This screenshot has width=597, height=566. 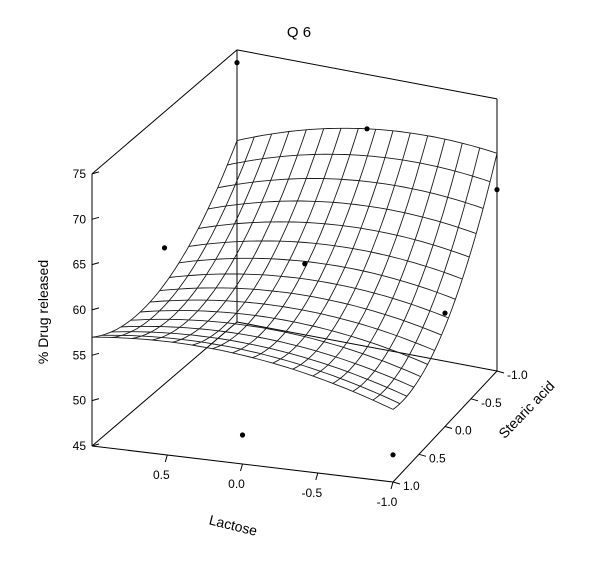 What do you see at coordinates (491, 403) in the screenshot?
I see `y-tick-label-1: -0.5` at bounding box center [491, 403].